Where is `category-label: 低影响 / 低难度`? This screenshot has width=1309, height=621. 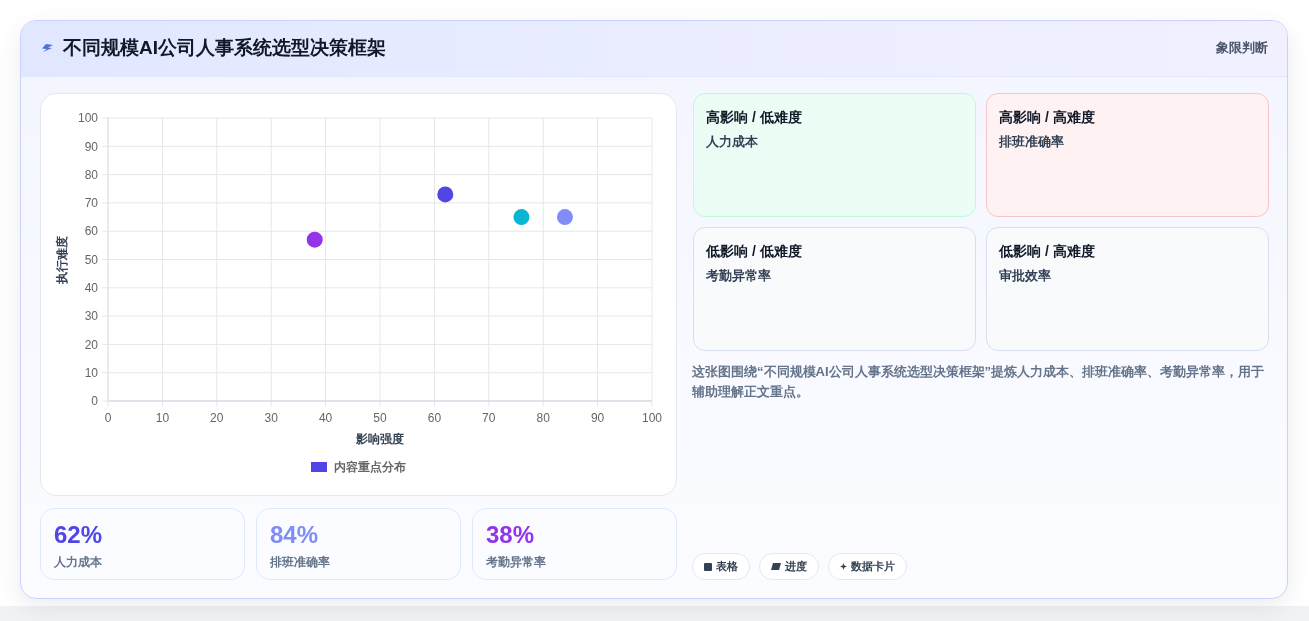 category-label: 低影响 / 低难度 is located at coordinates (754, 251).